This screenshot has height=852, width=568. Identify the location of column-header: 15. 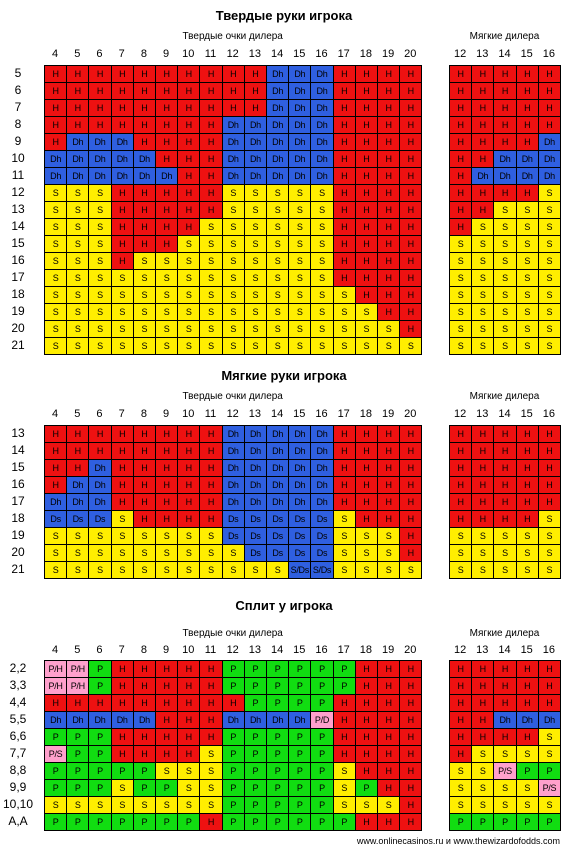
(526, 650).